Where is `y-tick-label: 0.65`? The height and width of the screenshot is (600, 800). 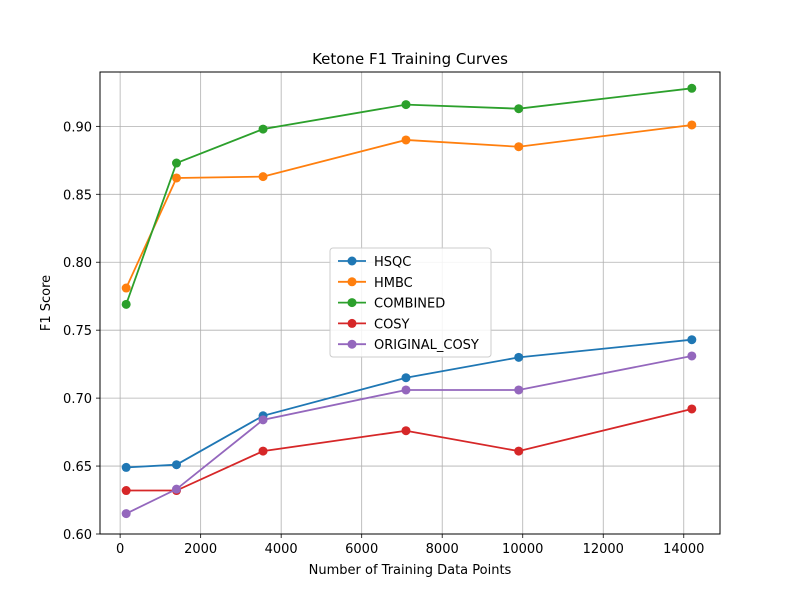
y-tick-label: 0.65 is located at coordinates (77, 467).